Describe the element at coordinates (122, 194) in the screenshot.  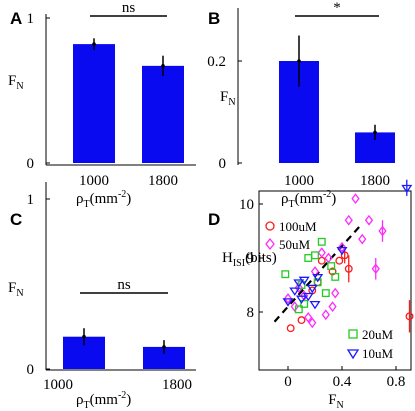
I see `x-axis-label-sup: -2` at that location.